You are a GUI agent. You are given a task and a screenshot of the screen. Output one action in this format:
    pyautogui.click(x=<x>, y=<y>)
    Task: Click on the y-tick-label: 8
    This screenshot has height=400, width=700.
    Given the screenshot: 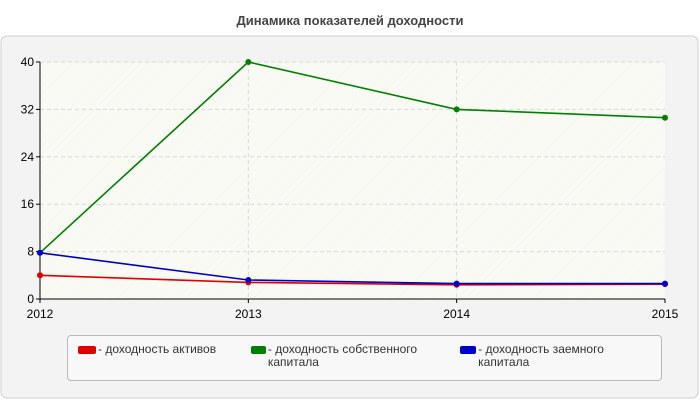 What is the action you would take?
    pyautogui.click(x=30, y=252)
    